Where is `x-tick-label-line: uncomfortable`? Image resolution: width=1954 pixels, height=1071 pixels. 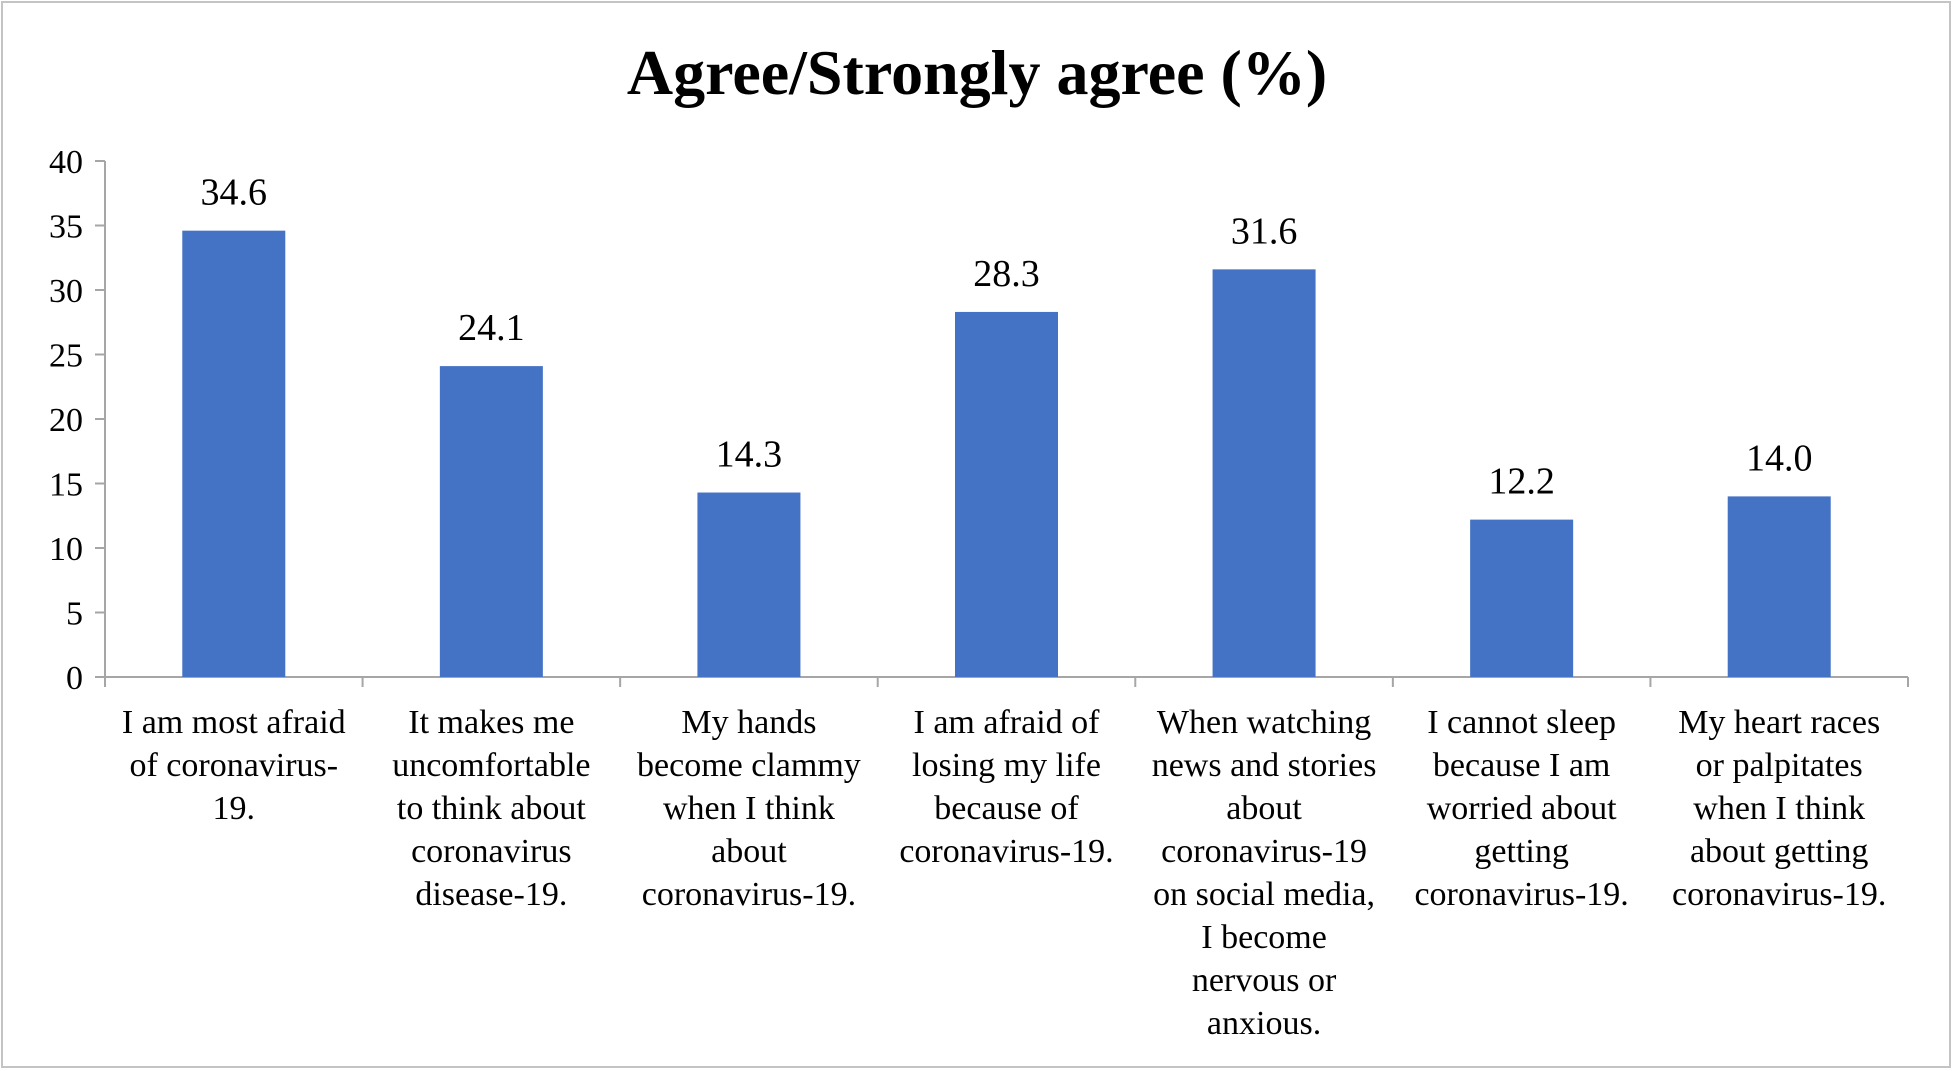 x-tick-label-line: uncomfortable is located at coordinates (491, 765).